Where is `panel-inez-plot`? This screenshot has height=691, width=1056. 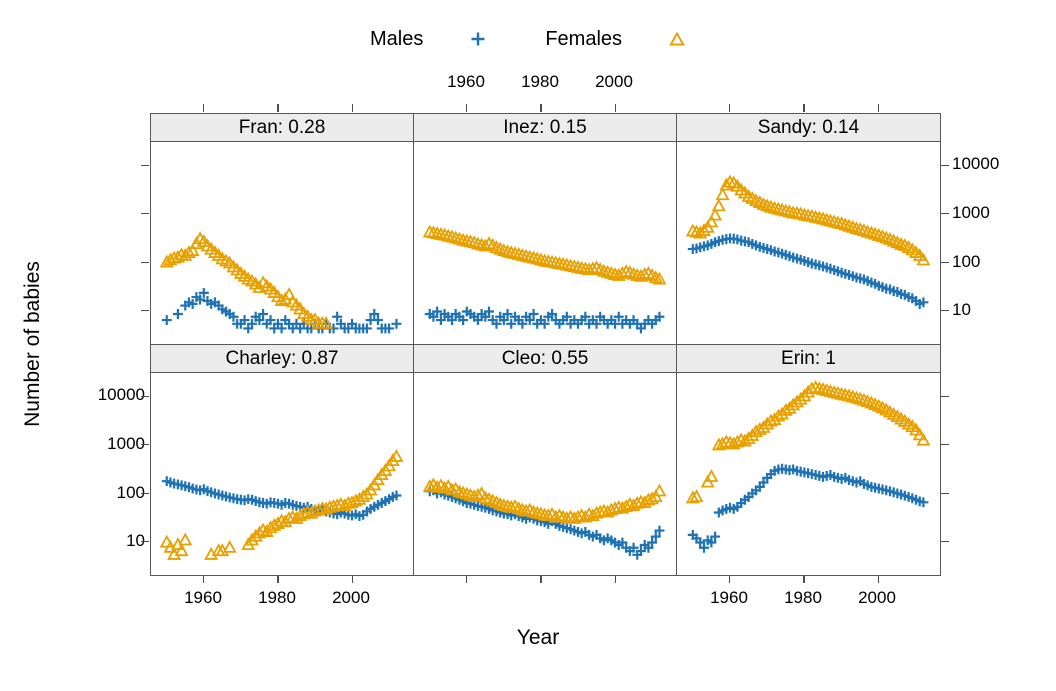 panel-inez-plot is located at coordinates (544, 279).